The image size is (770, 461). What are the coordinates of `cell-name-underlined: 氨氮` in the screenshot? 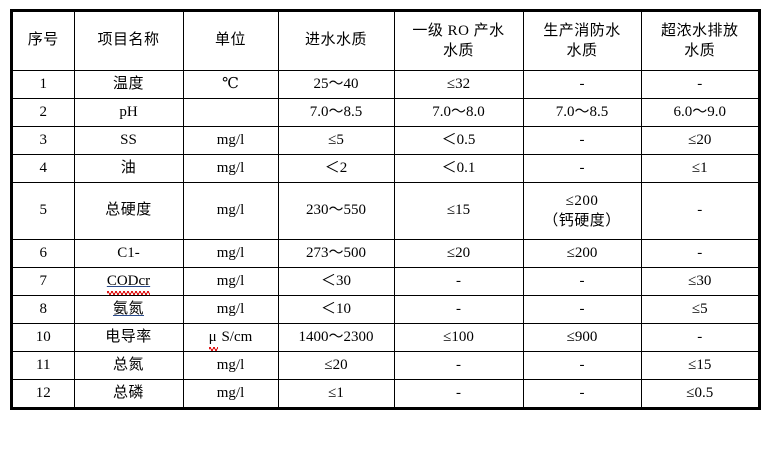 It's located at (128, 308).